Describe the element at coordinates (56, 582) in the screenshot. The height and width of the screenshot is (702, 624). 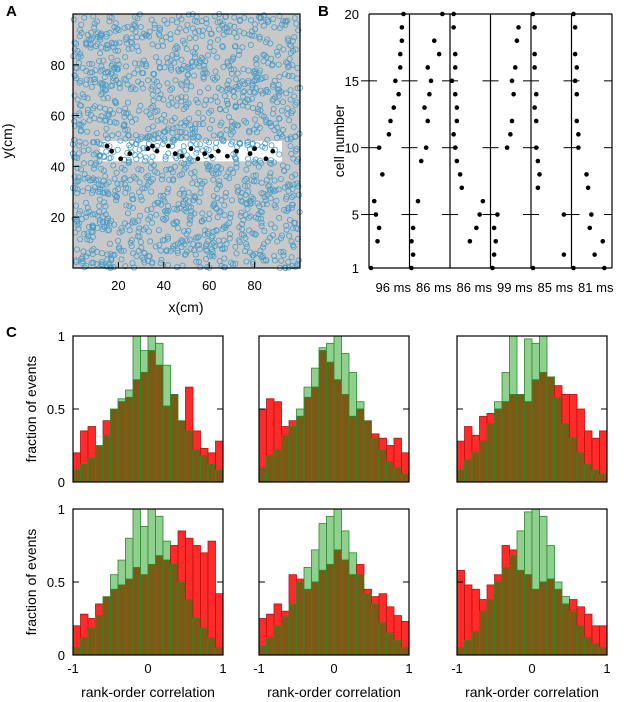
I see `y-tick-label: 0.5` at that location.